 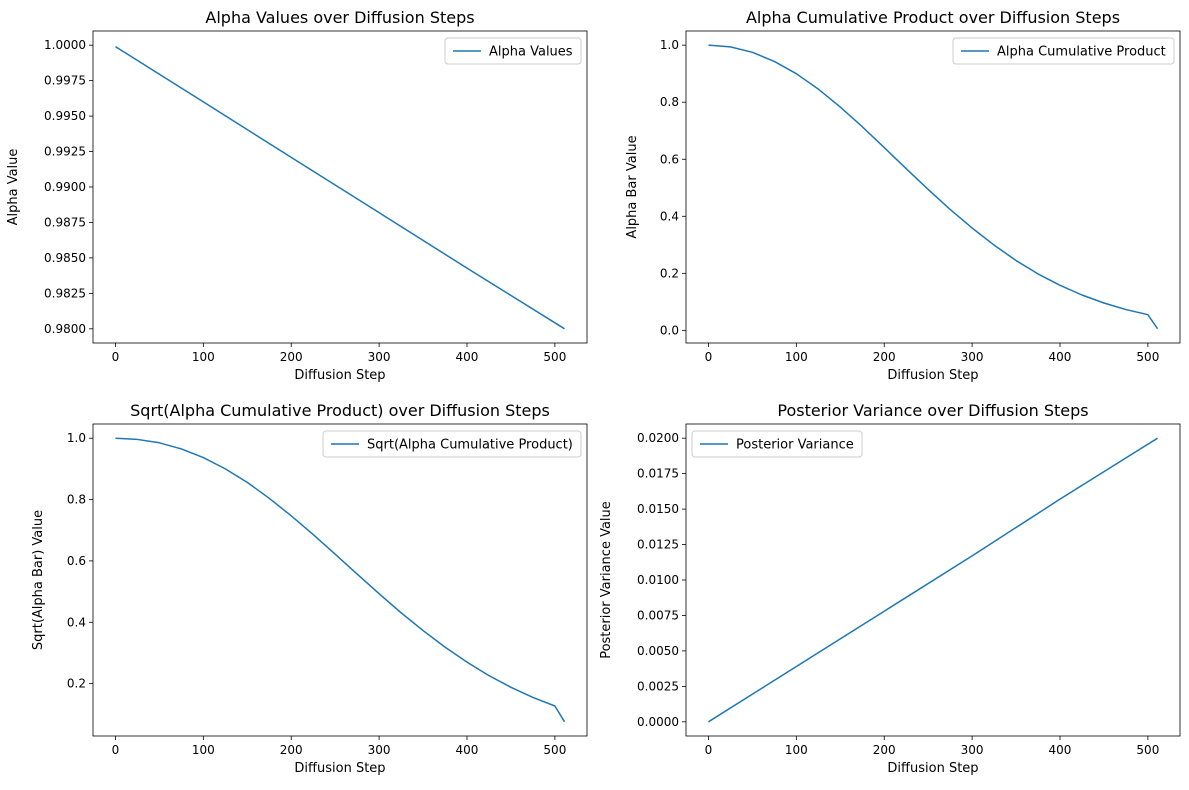 What do you see at coordinates (658, 686) in the screenshot?
I see `y-tick-label: 0.0025` at bounding box center [658, 686].